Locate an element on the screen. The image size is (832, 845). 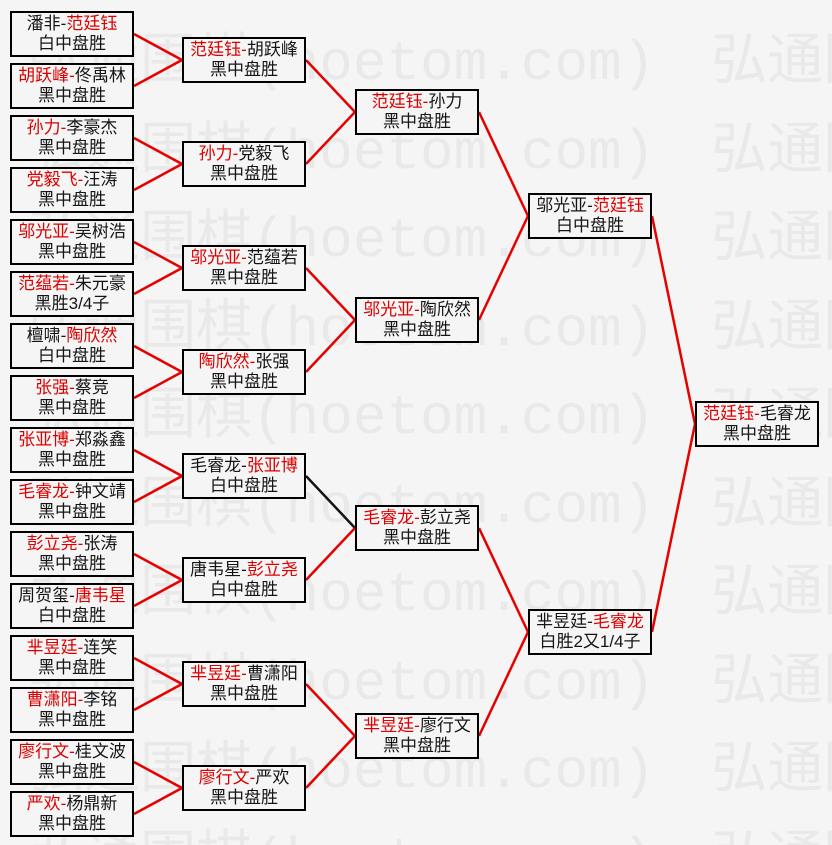
match-players: 邬光亚-陶欣然 is located at coordinates (417, 310).